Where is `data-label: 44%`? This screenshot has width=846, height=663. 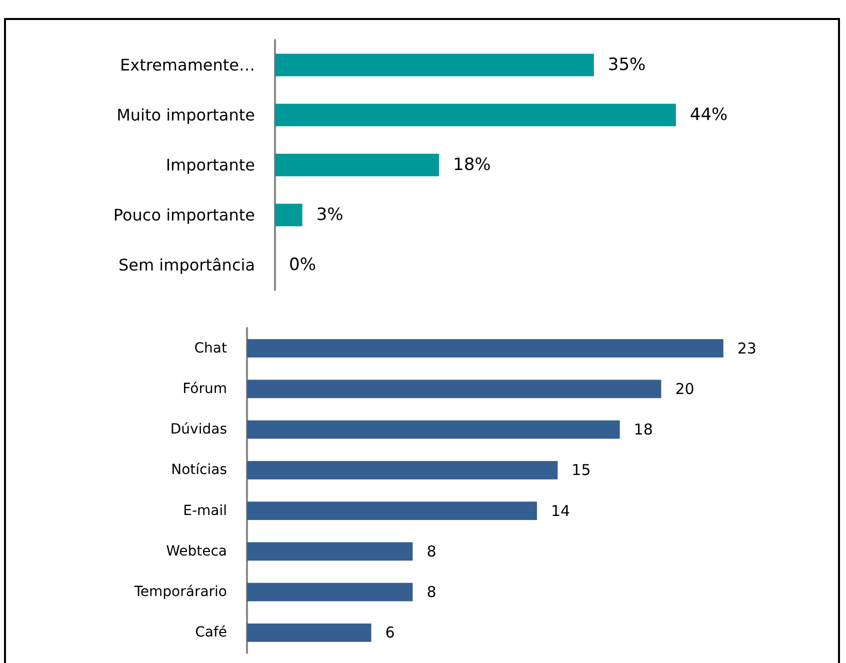
data-label: 44% is located at coordinates (709, 115).